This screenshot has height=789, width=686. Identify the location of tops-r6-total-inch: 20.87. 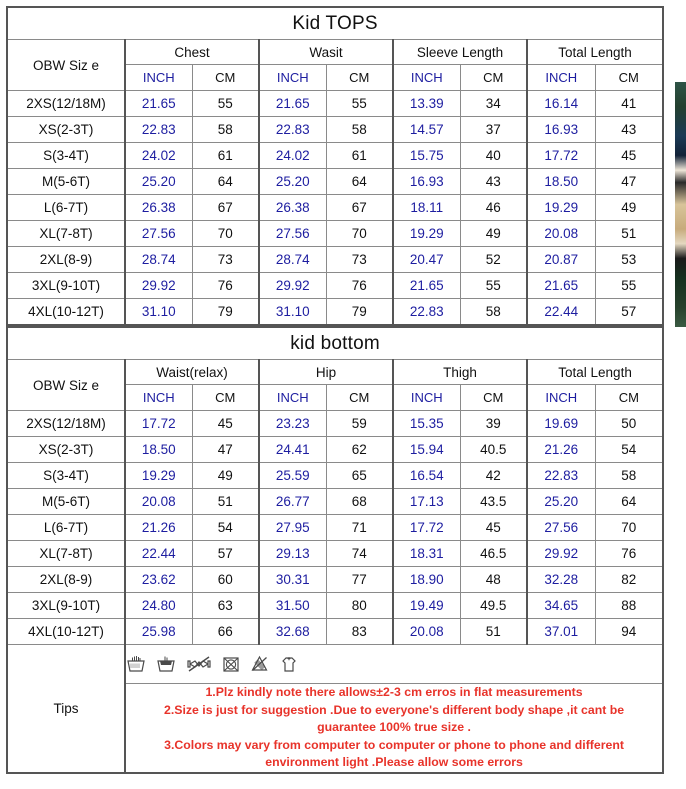
(561, 259).